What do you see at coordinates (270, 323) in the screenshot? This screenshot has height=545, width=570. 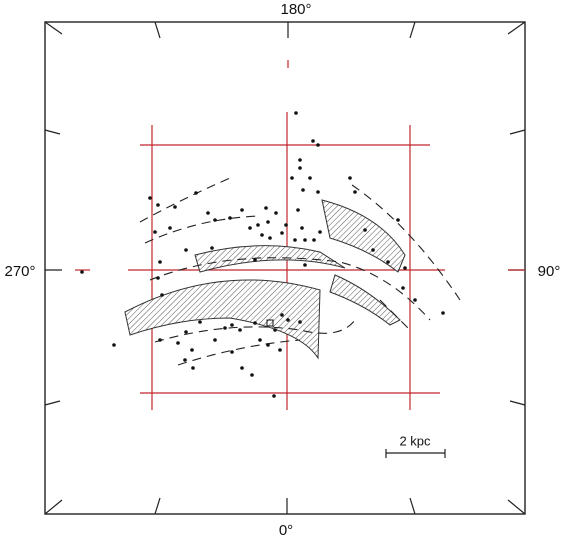 I see `sun-marker` at bounding box center [270, 323].